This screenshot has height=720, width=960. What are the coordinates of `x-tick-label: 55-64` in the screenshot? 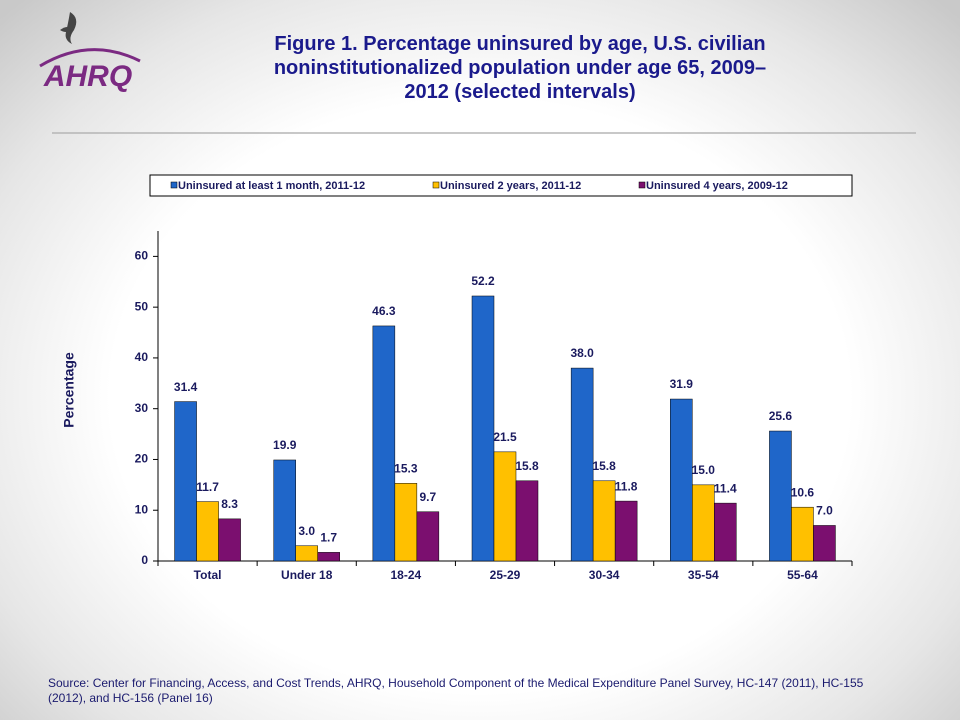 It's located at (802, 575).